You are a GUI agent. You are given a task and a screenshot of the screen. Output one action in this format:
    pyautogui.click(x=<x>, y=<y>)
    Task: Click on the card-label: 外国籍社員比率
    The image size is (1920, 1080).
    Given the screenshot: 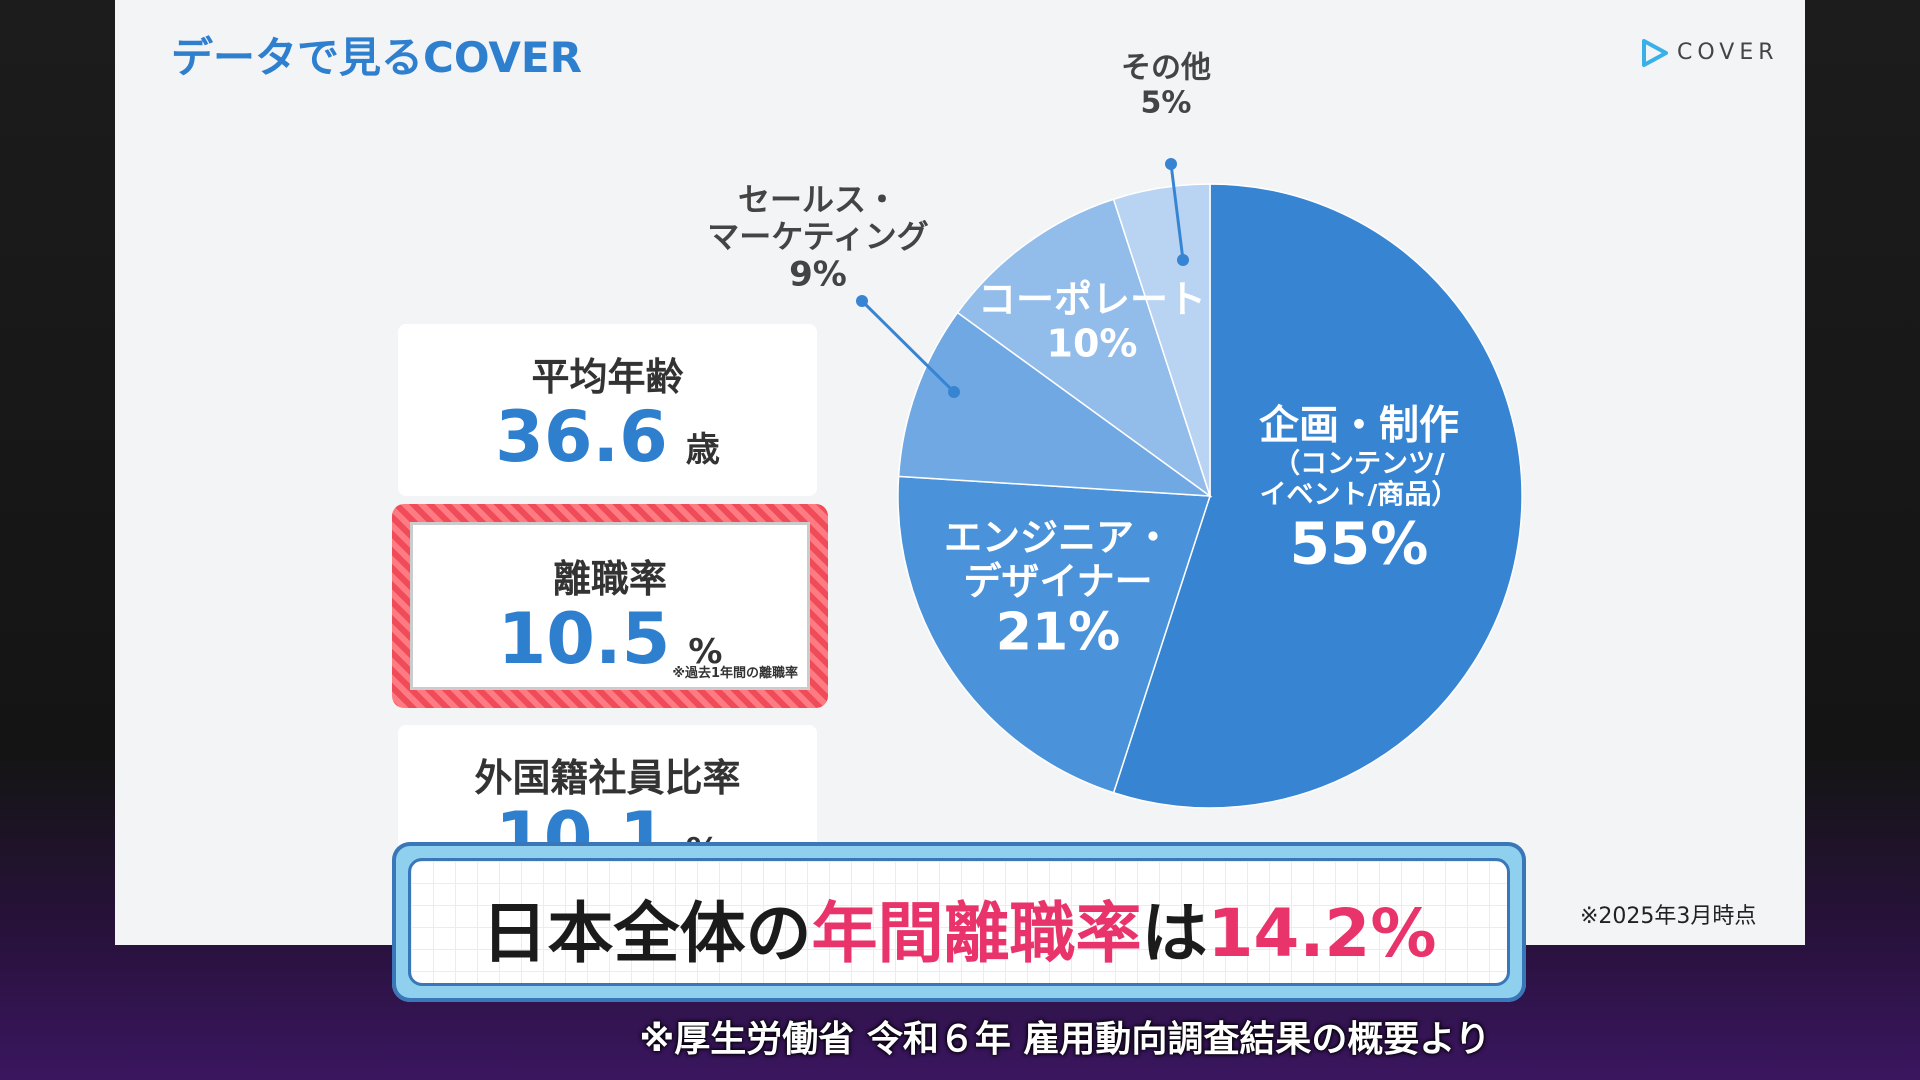 What is the action you would take?
    pyautogui.click(x=607, y=778)
    